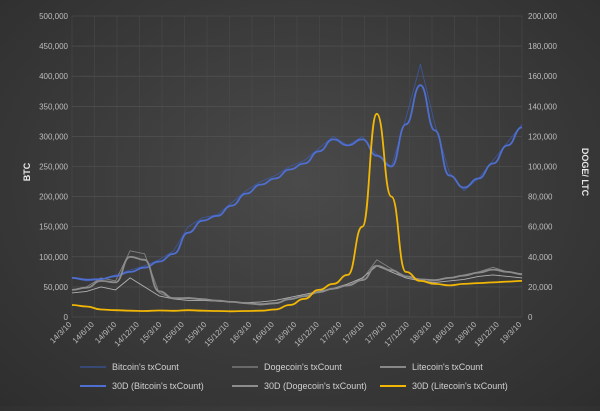  Describe the element at coordinates (53, 16) in the screenshot. I see `left-tick-label: 500,000` at that location.